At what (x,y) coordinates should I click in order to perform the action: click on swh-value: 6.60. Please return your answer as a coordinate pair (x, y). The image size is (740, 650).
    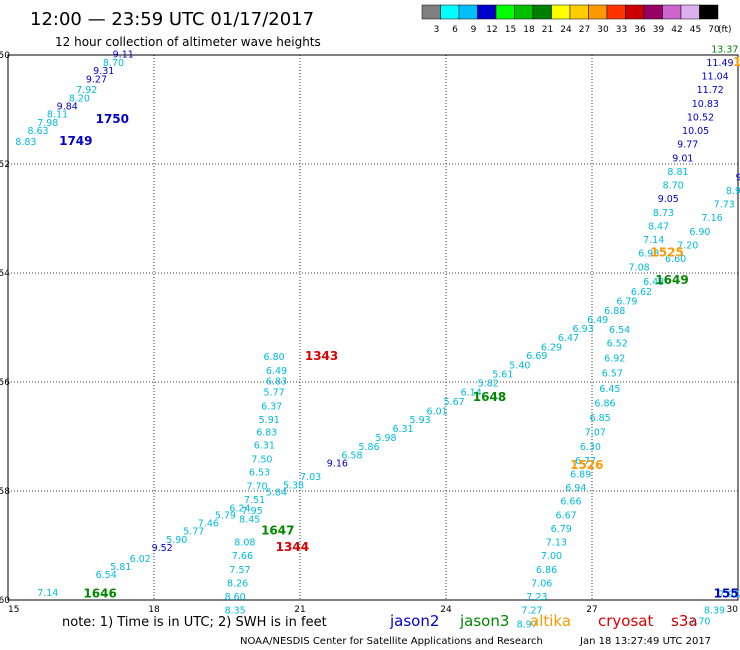
    Looking at the image, I should click on (675, 259).